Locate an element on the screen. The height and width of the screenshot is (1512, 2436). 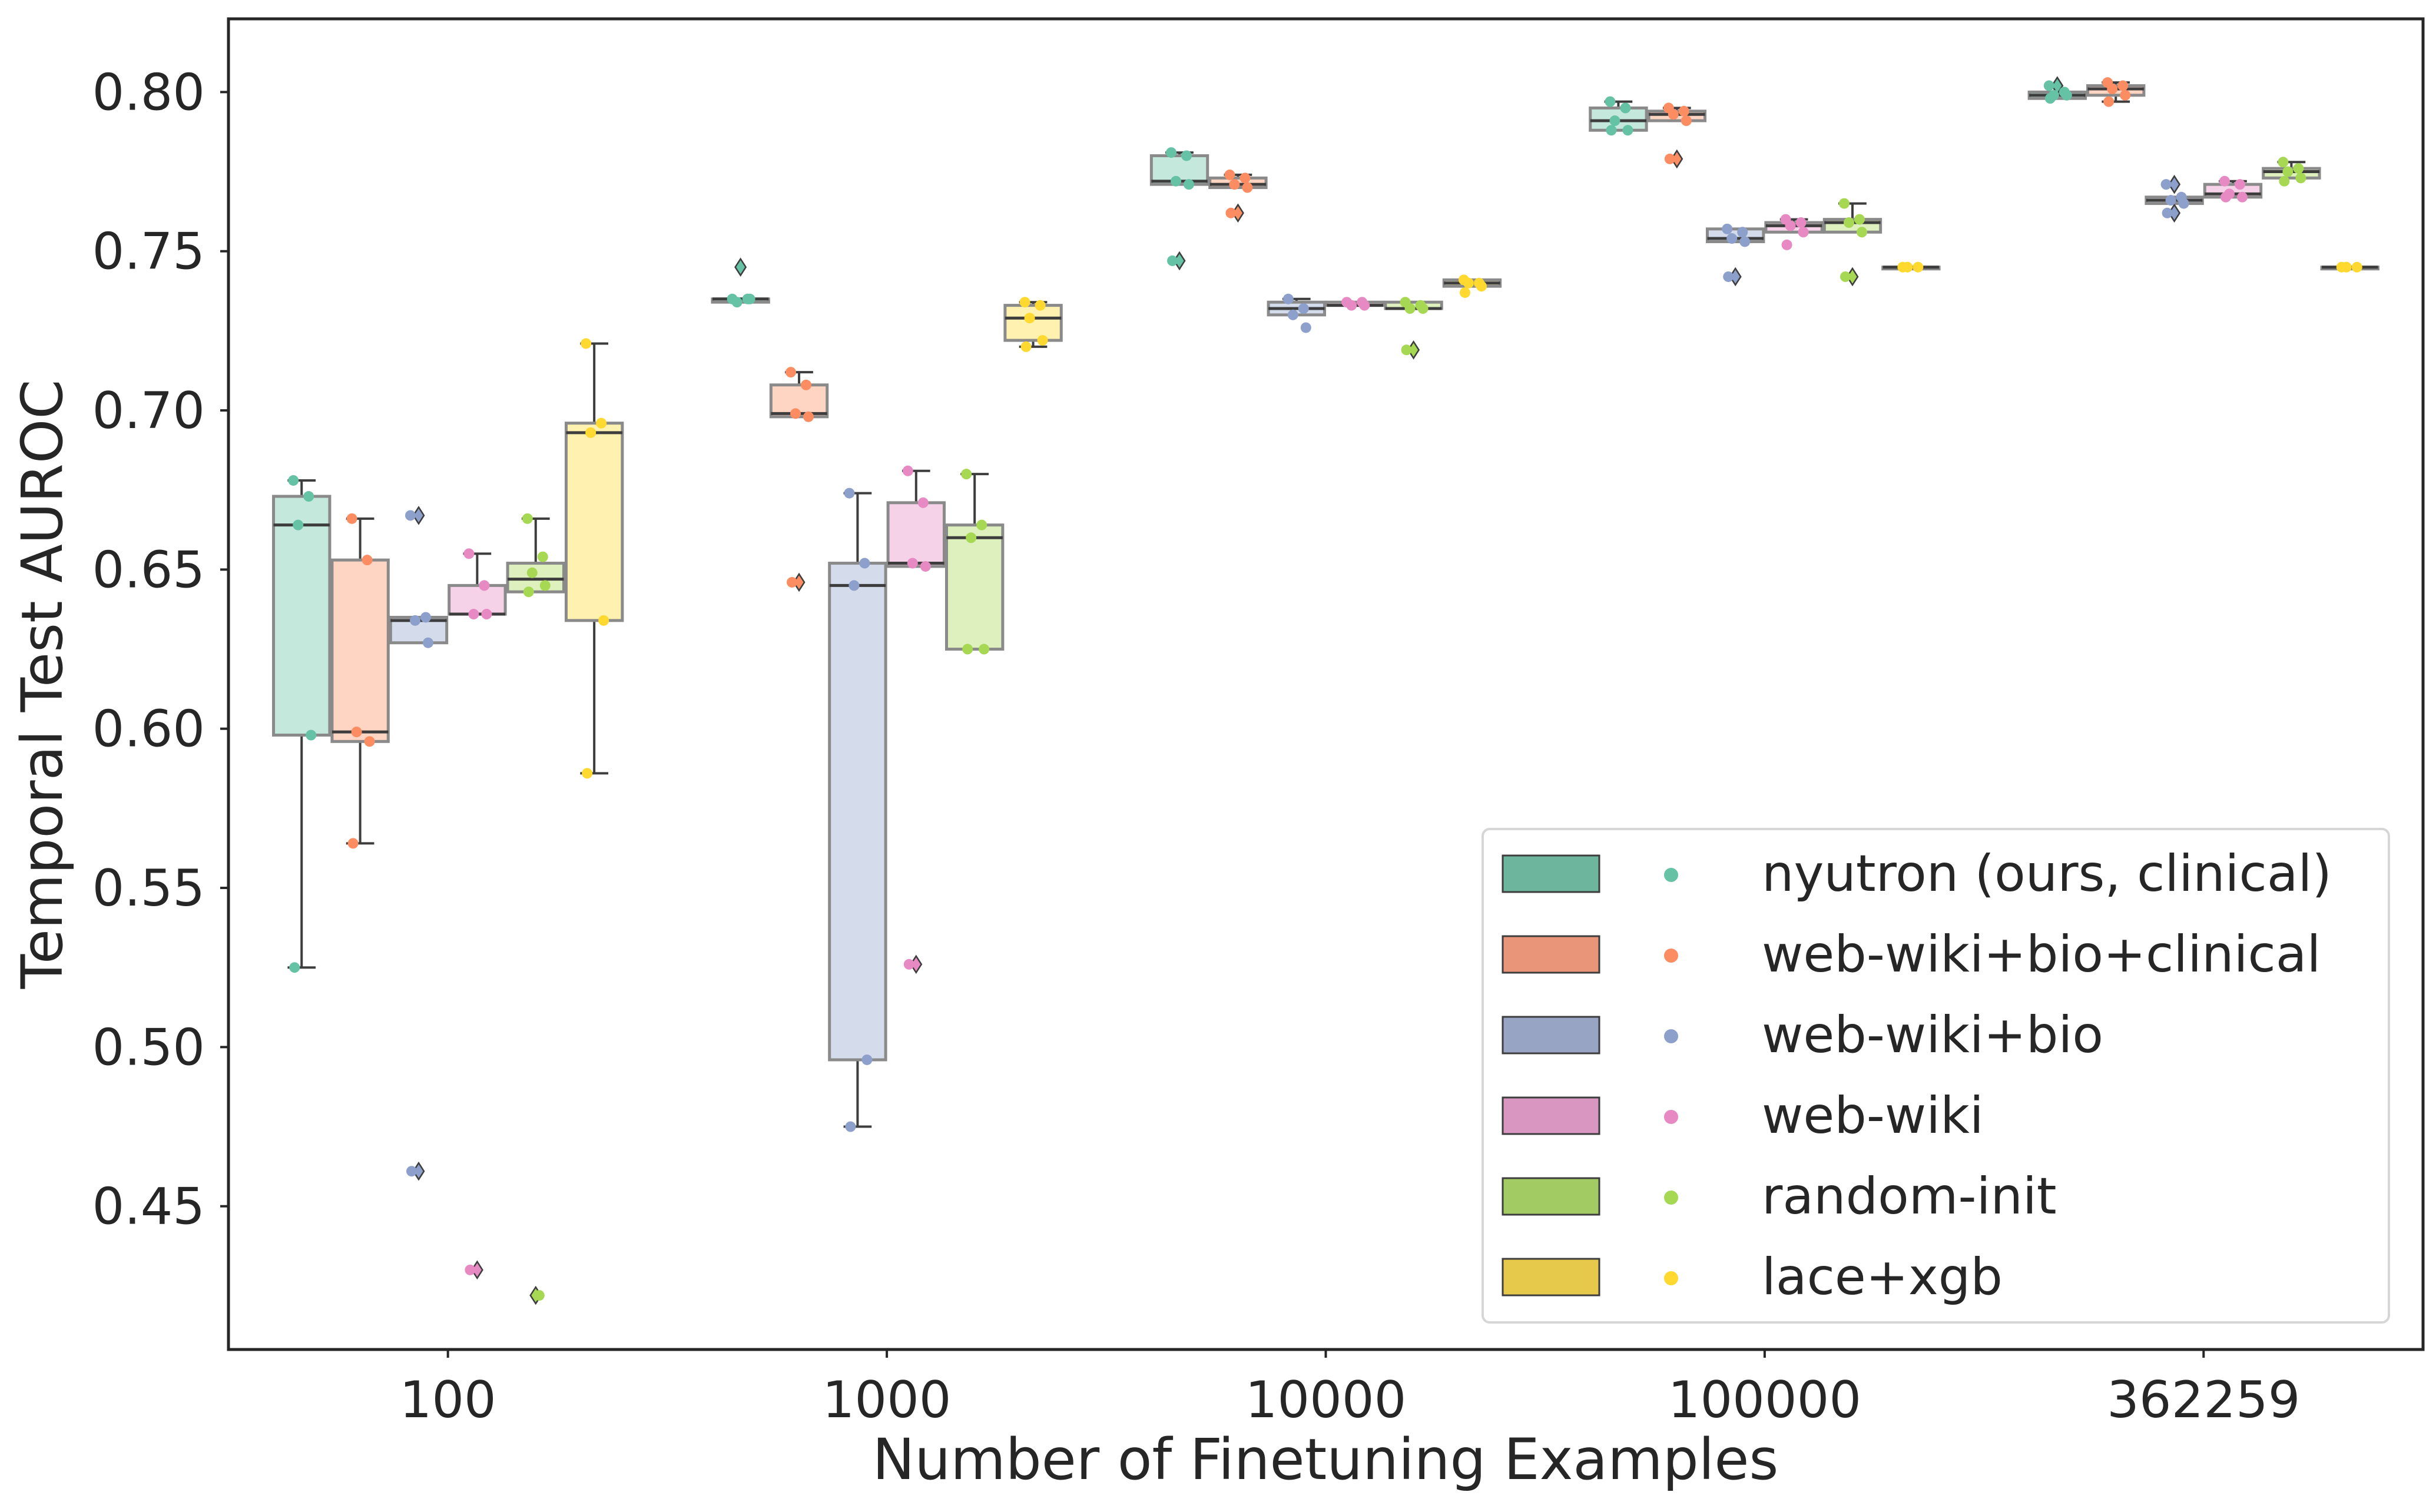
y-tick-label: 0.45 is located at coordinates (148, 1207).